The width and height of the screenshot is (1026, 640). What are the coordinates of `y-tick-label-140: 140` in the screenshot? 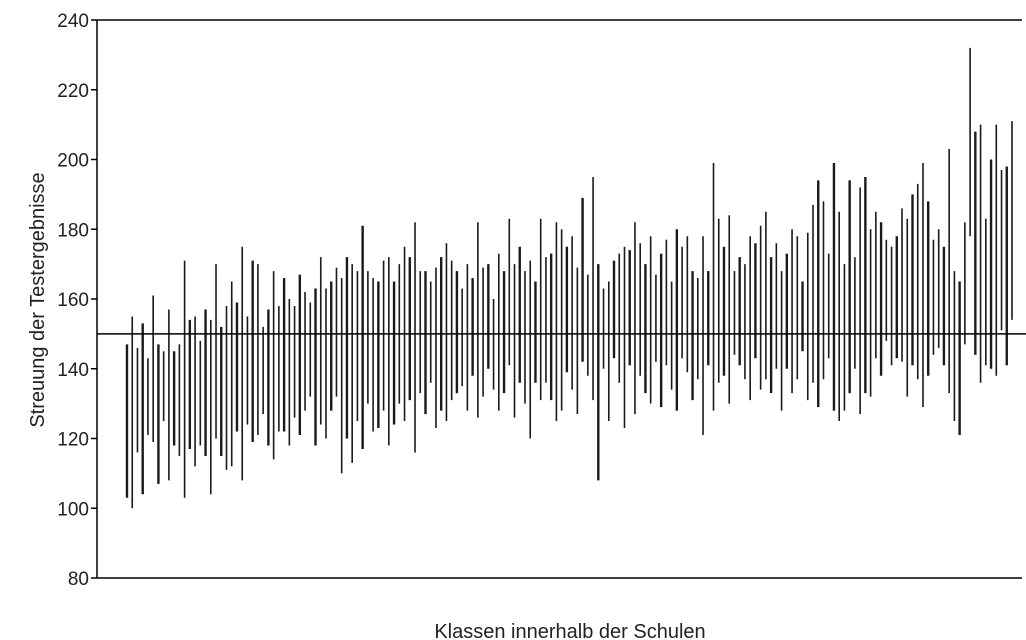 It's located at (73, 370).